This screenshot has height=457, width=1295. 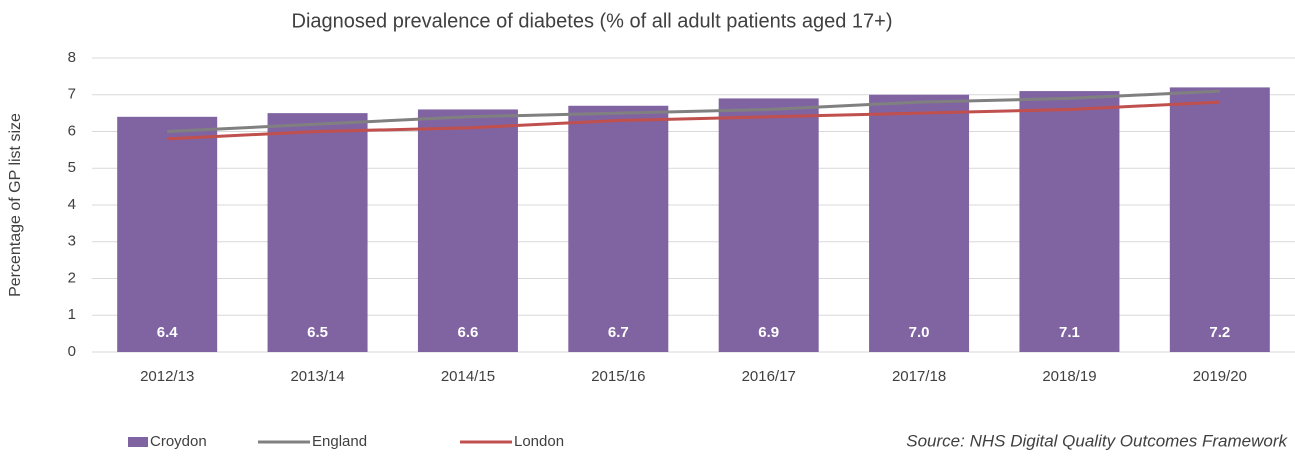 I want to click on data-label: 6.7, so click(x=618, y=332).